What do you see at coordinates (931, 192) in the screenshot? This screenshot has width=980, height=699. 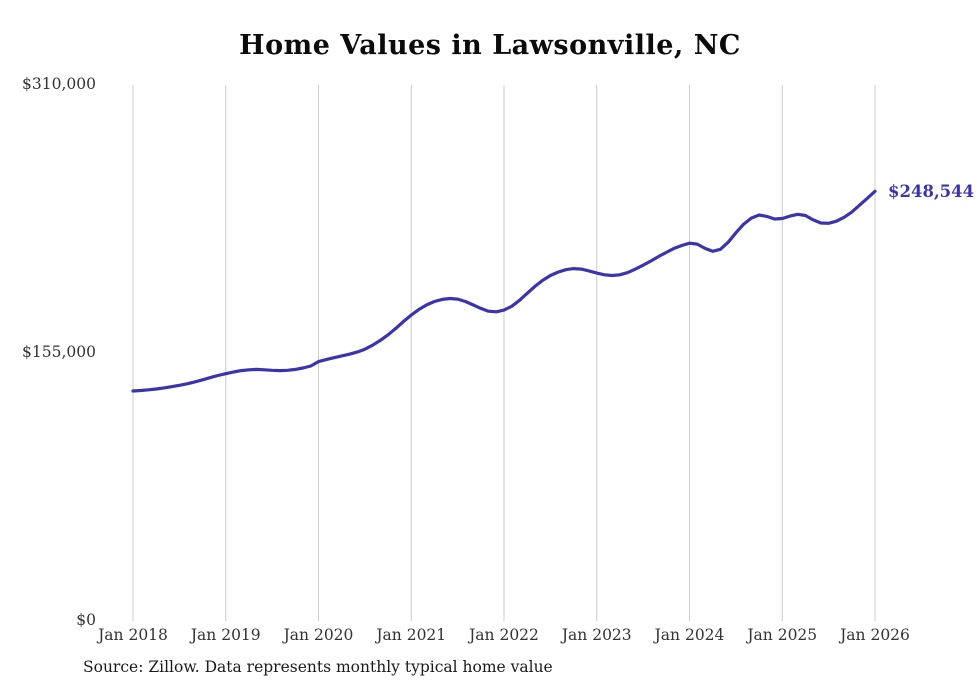 I see `latest-value-label: $248,544` at bounding box center [931, 192].